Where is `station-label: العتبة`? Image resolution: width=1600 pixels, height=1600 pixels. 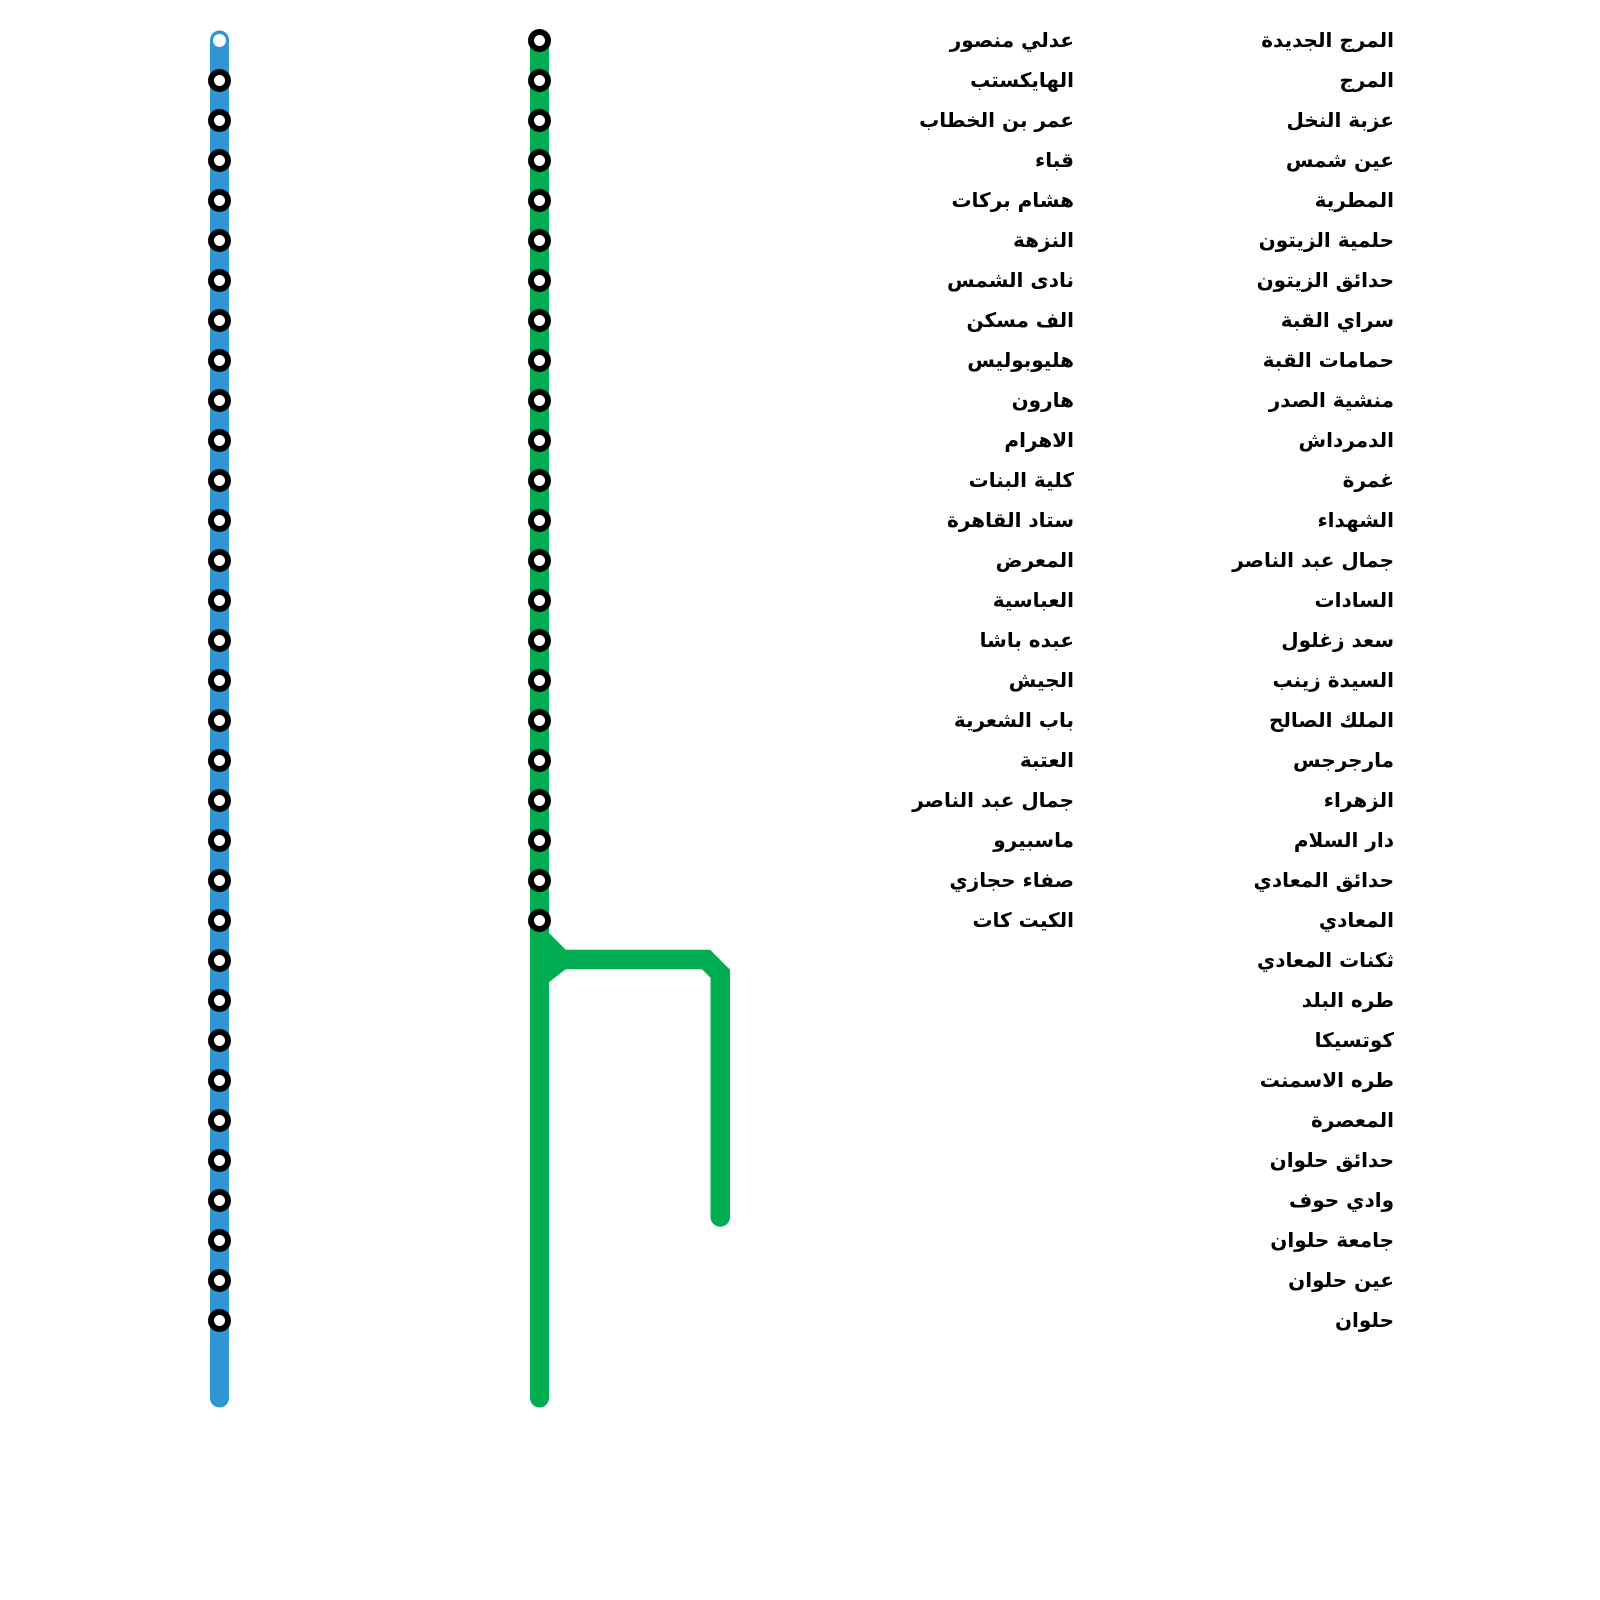 station-label: العتبة is located at coordinates (1046, 760).